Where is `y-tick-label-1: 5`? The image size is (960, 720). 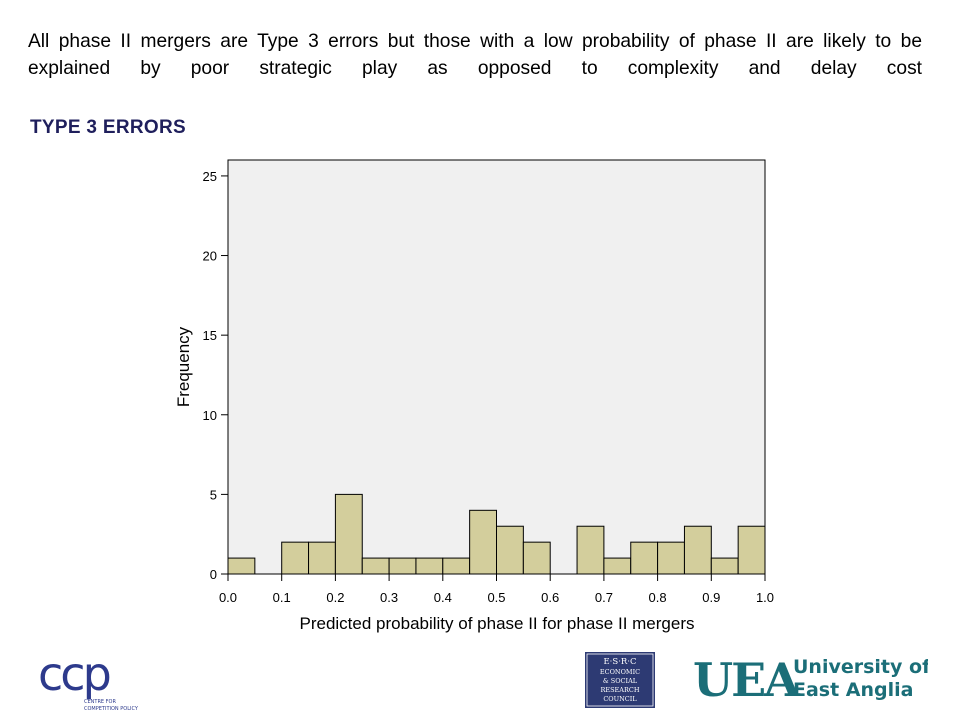 y-tick-label-1: 5 is located at coordinates (213, 494).